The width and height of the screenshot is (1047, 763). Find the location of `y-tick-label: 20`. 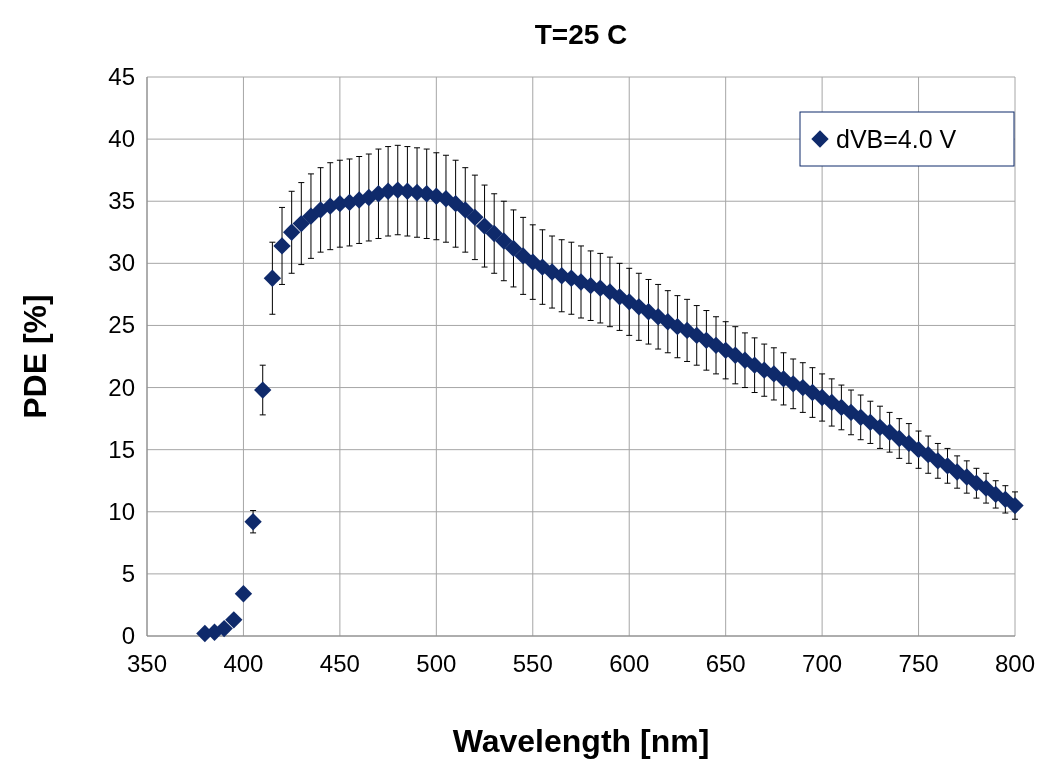

y-tick-label: 20 is located at coordinates (121, 387).